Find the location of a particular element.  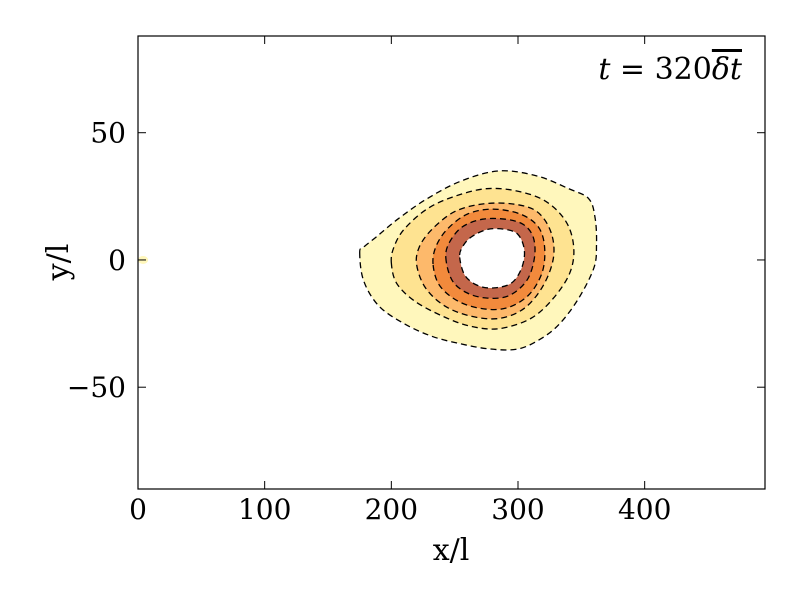

x-axis-label: x/l is located at coordinates (451, 550).